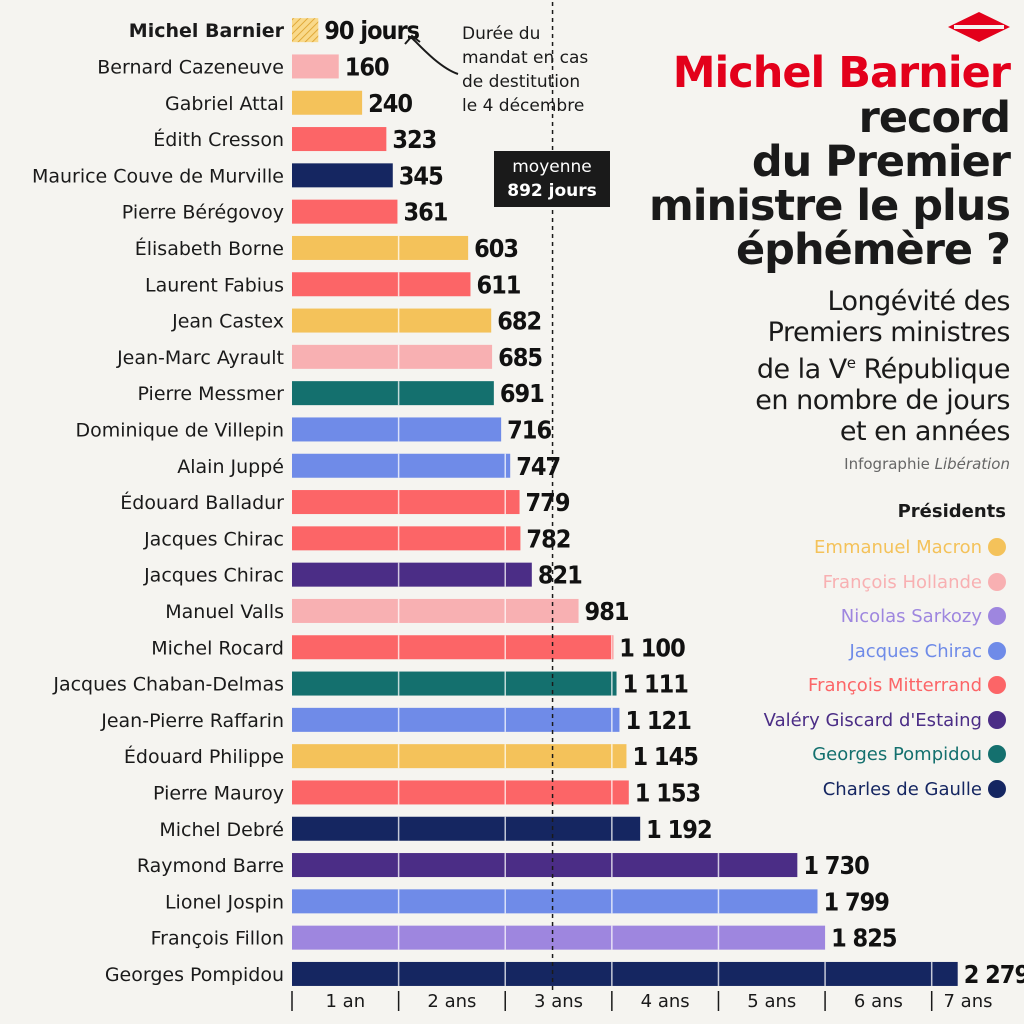  I want to click on pm-name-label: Laurent Fabius, so click(214, 285).